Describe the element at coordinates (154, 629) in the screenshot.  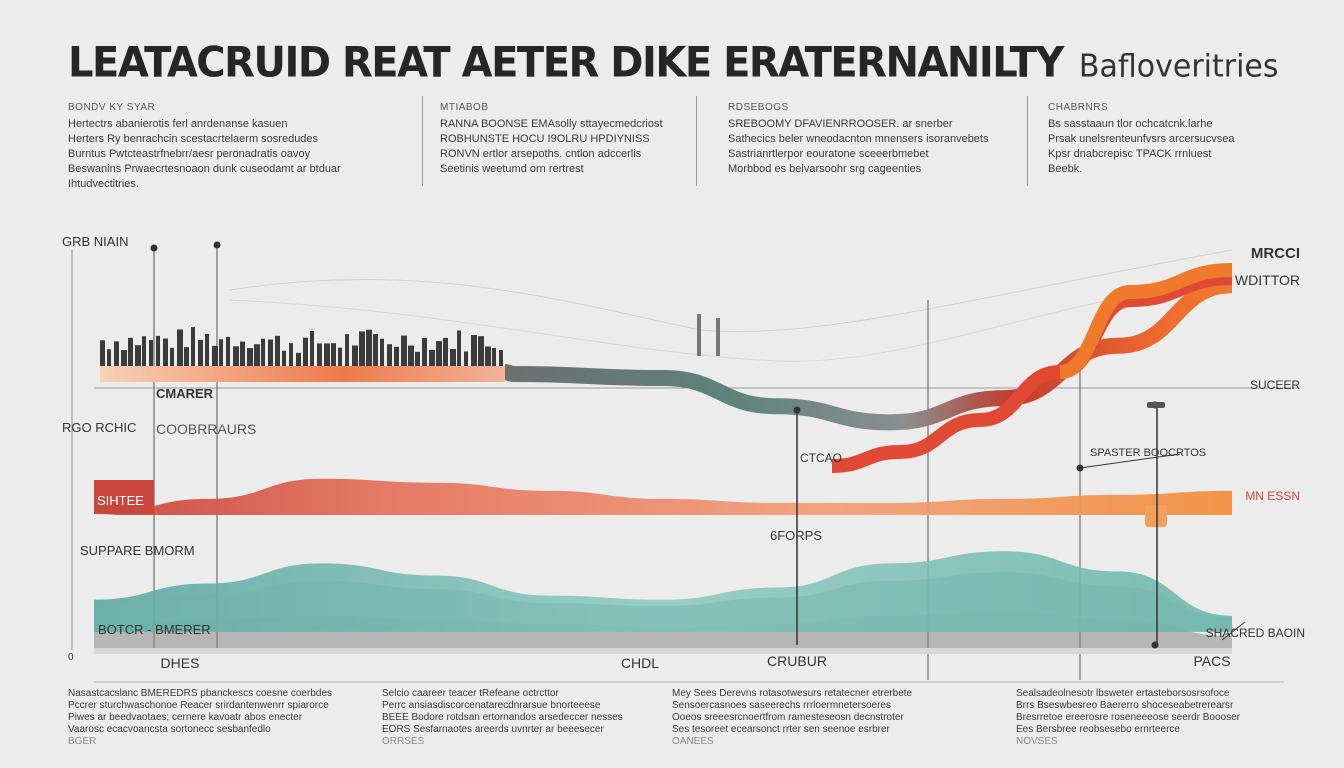
I see `y-axis-label: BOTCR - BMERER` at that location.